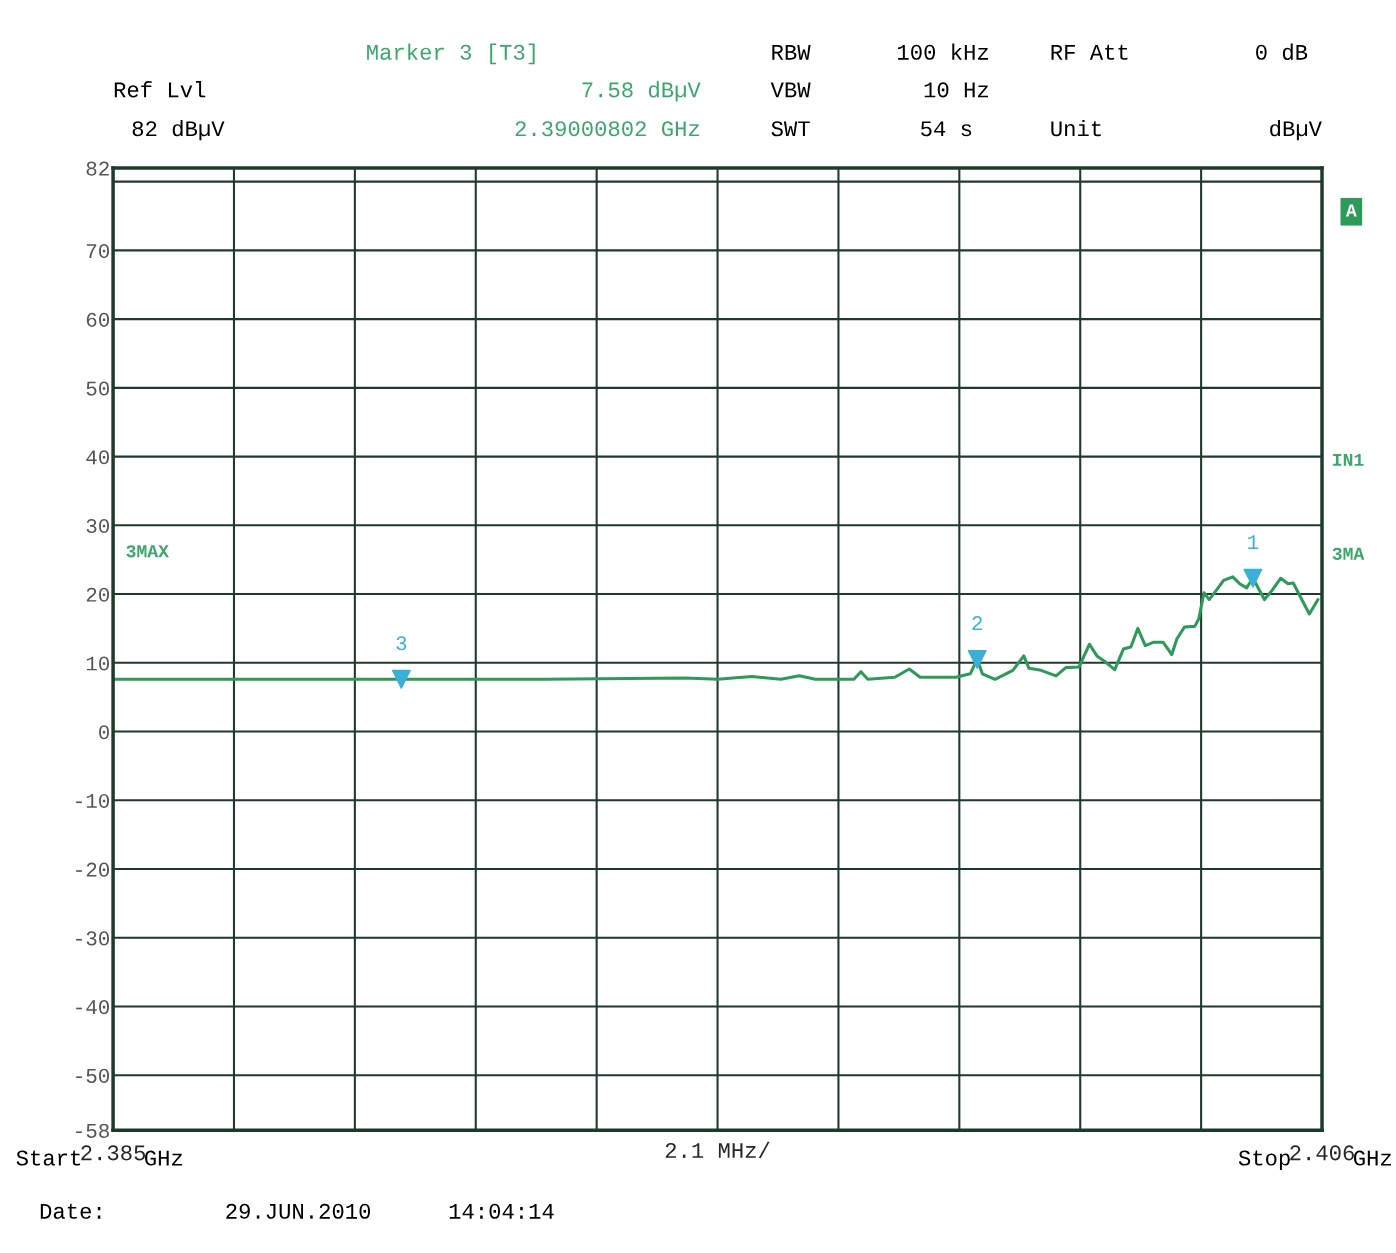 This screenshot has width=1396, height=1253. I want to click on text: dBµV, so click(1296, 130).